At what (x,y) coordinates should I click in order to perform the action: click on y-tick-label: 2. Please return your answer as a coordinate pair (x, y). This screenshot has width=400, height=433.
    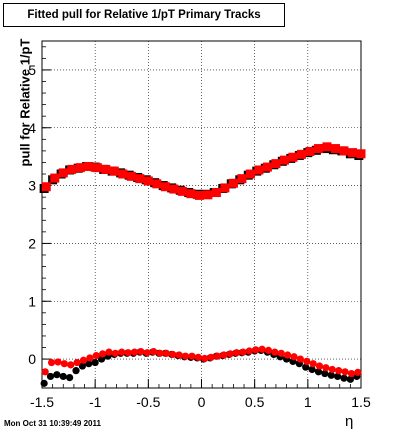
    Looking at the image, I should click on (32, 243).